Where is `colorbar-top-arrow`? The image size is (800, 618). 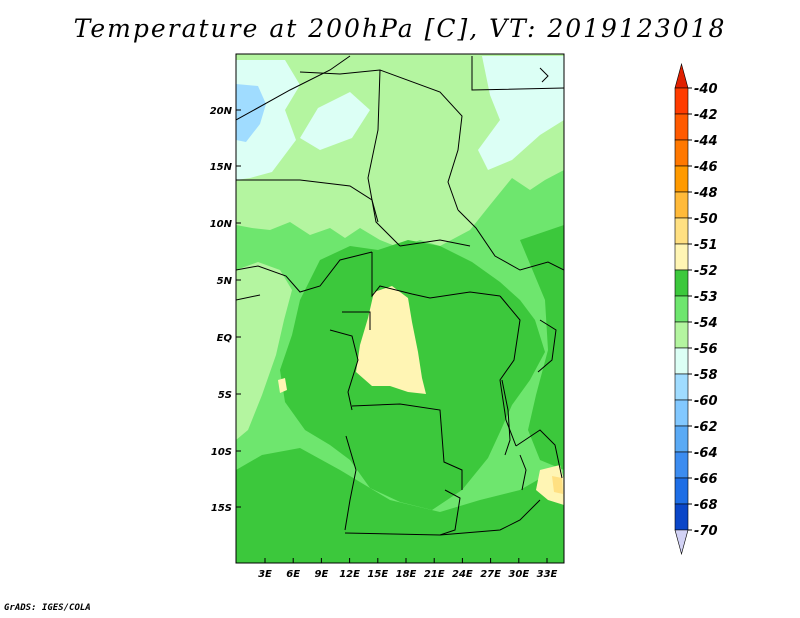
colorbar-top-arrow is located at coordinates (681, 75).